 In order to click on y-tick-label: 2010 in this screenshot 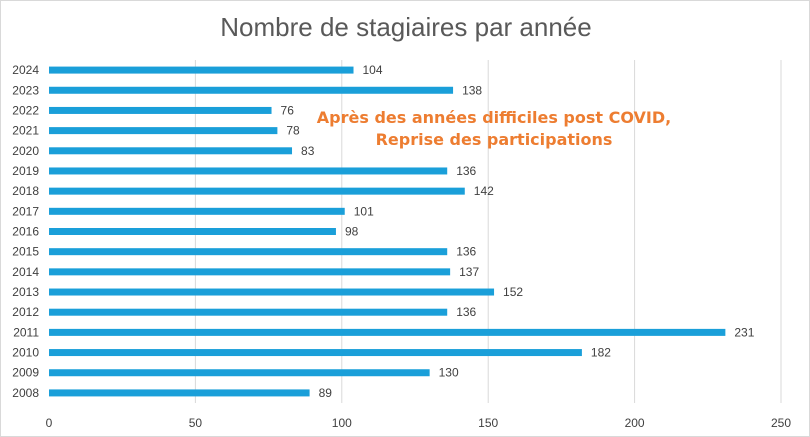, I will do `click(25, 353)`.